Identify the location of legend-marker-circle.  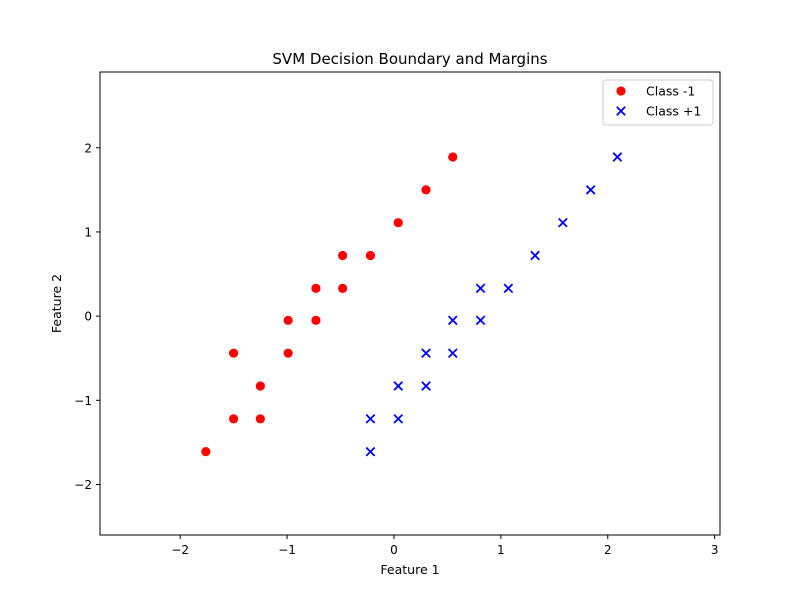
(621, 91).